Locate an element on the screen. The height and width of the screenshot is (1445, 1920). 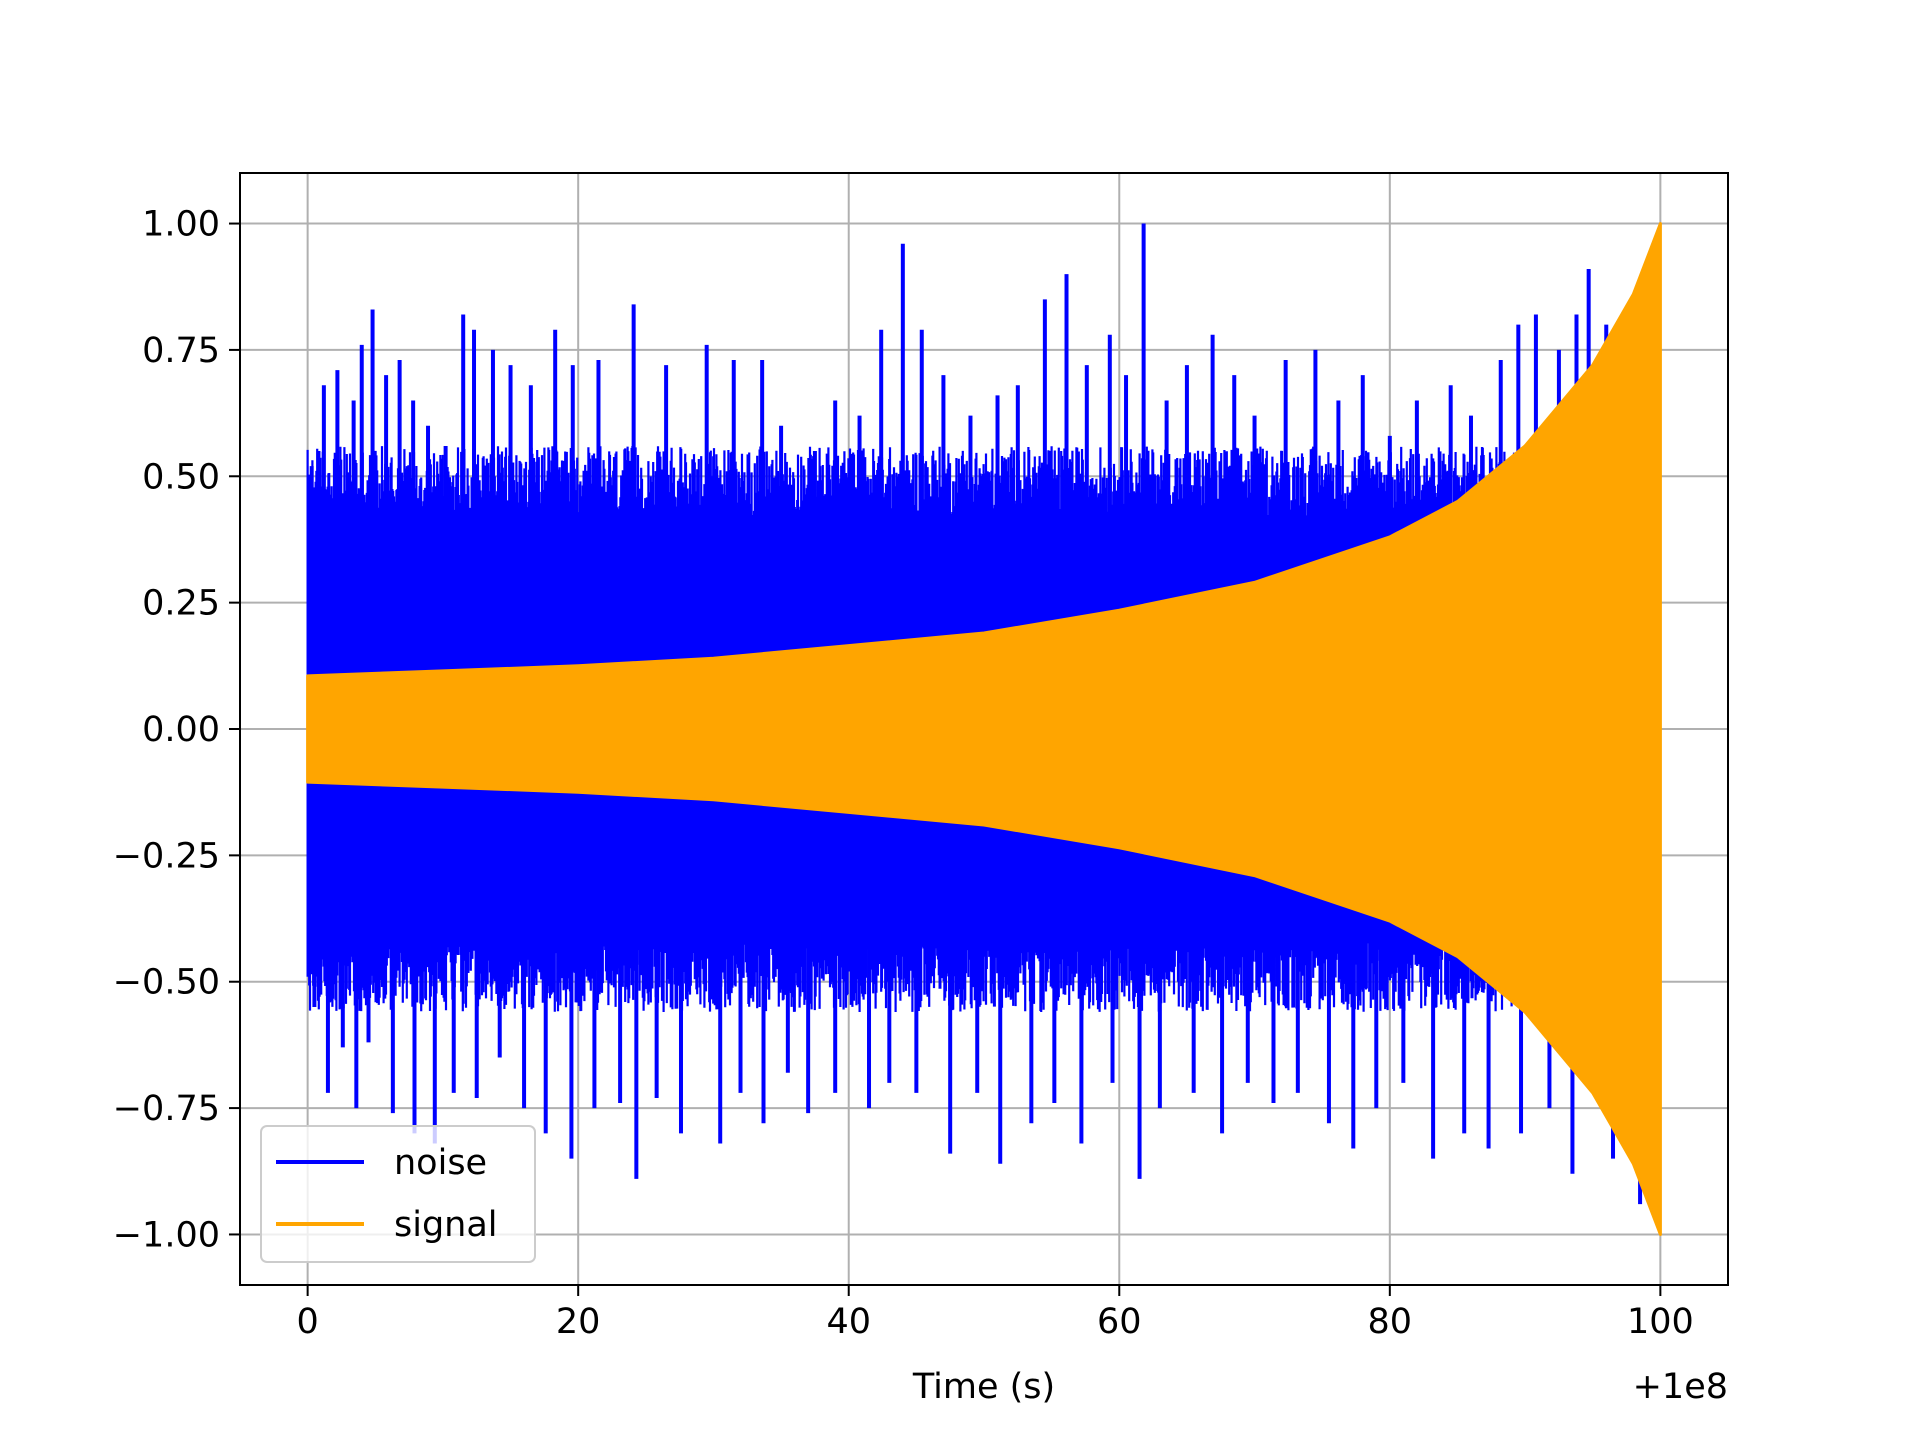
y-tick-label: −1.00 is located at coordinates (166, 1235).